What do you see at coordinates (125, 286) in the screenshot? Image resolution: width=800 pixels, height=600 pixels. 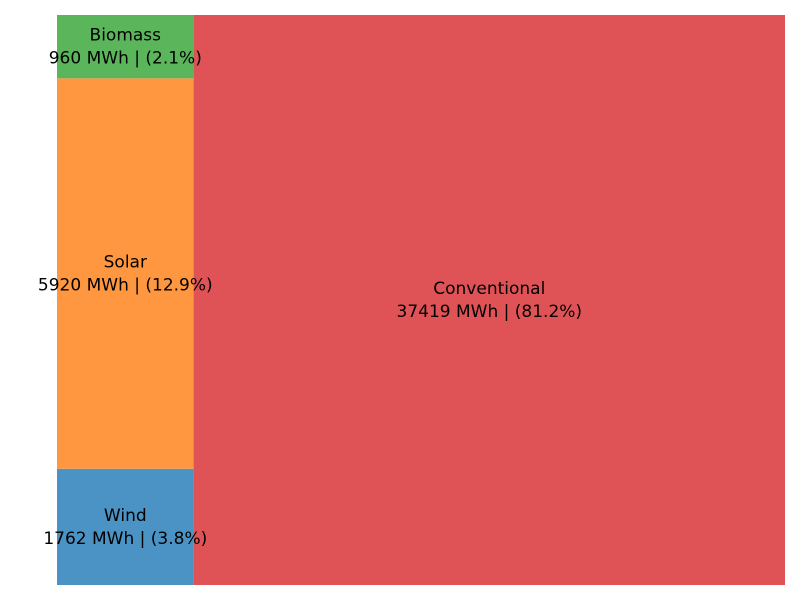 I see `tile-value-solar: 5920 MWh | (12.9%)` at bounding box center [125, 286].